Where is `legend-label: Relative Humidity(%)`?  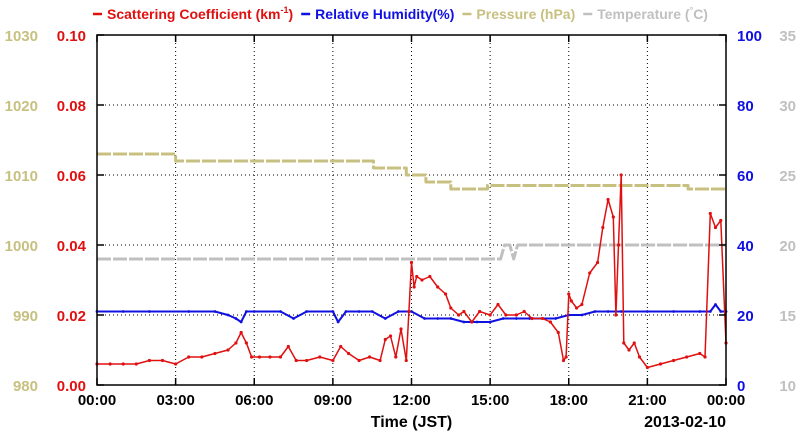
legend-label: Relative Humidity(%) is located at coordinates (384, 14).